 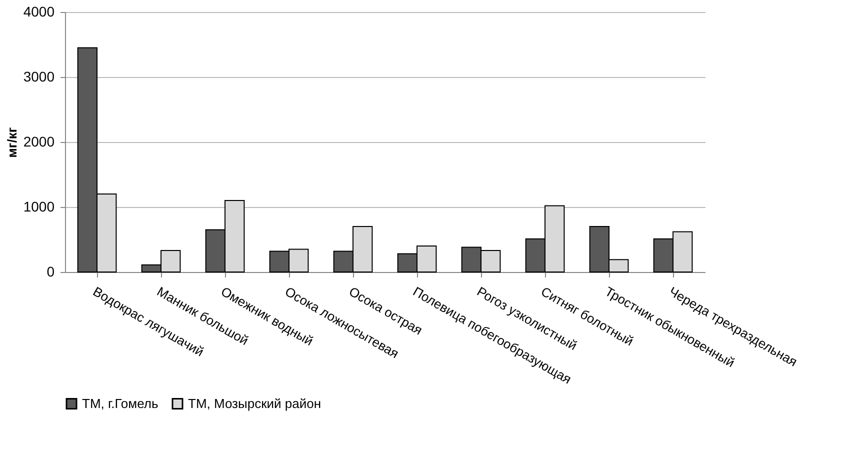 What do you see at coordinates (39, 76) in the screenshot?
I see `y-tick-label: 3000` at bounding box center [39, 76].